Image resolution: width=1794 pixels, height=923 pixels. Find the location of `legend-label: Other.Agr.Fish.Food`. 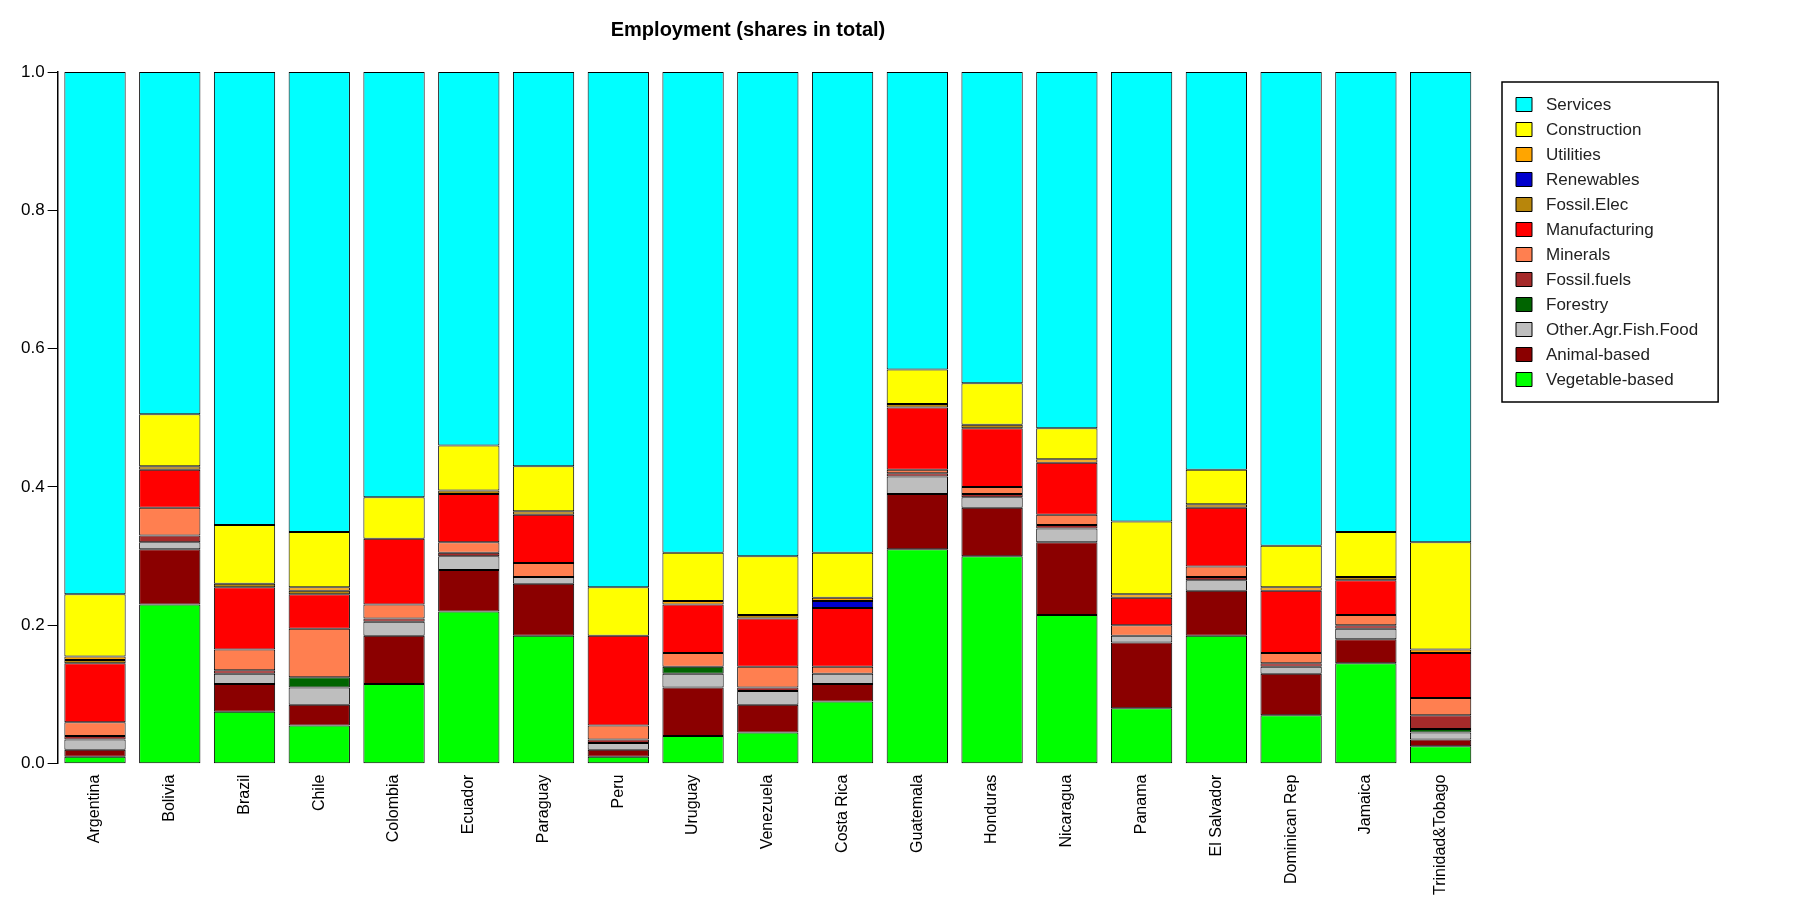

legend-label: Other.Agr.Fish.Food is located at coordinates (1622, 330).